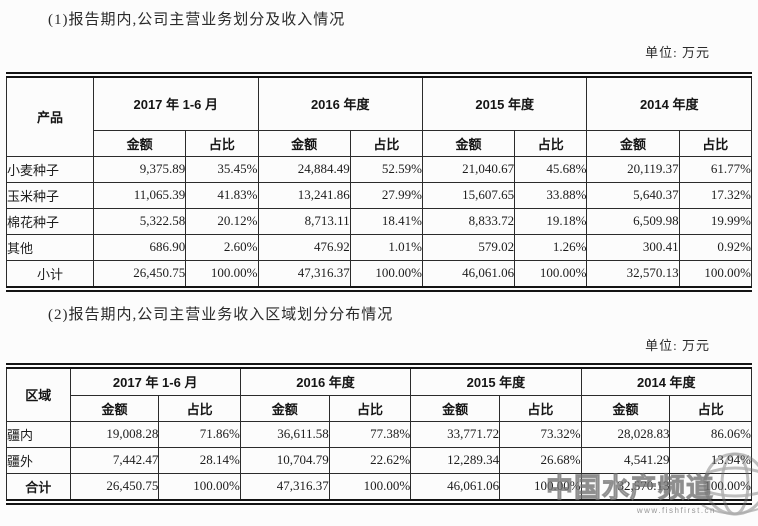 The width and height of the screenshot is (758, 526). What do you see at coordinates (551, 247) in the screenshot?
I see `table-cell: 1.26%` at bounding box center [551, 247].